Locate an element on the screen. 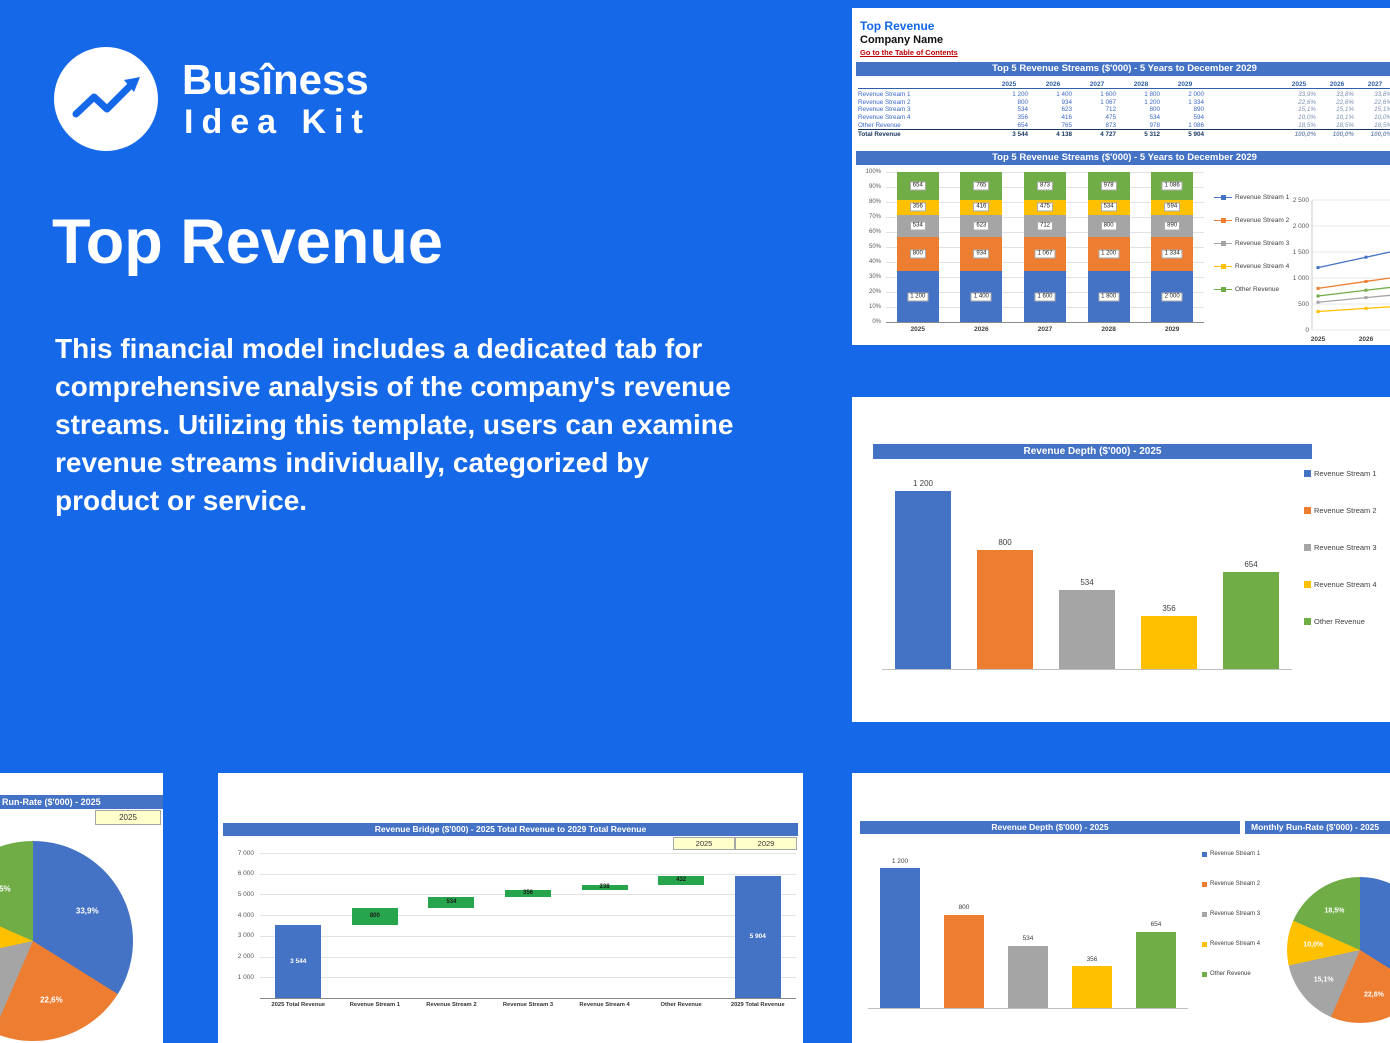 The image size is (1390, 1043). table-year-header: 2027 is located at coordinates (1097, 84).